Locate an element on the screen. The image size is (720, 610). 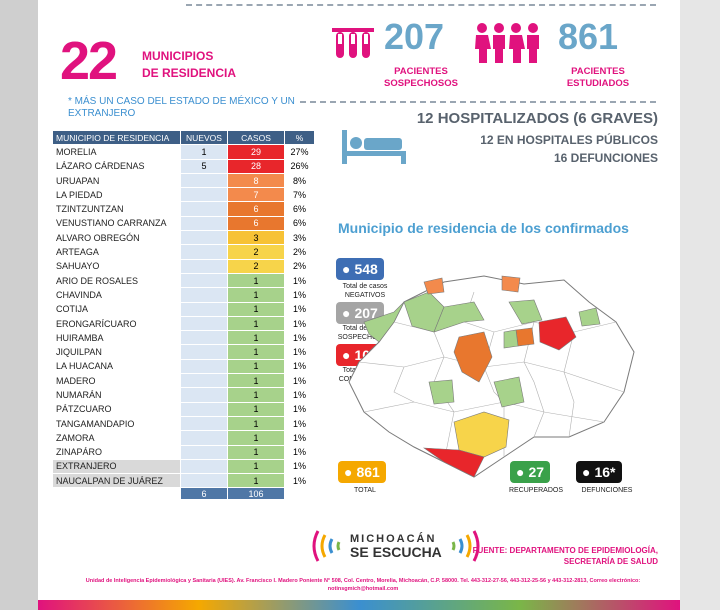
casos-value: 3 is located at coordinates (256, 238).